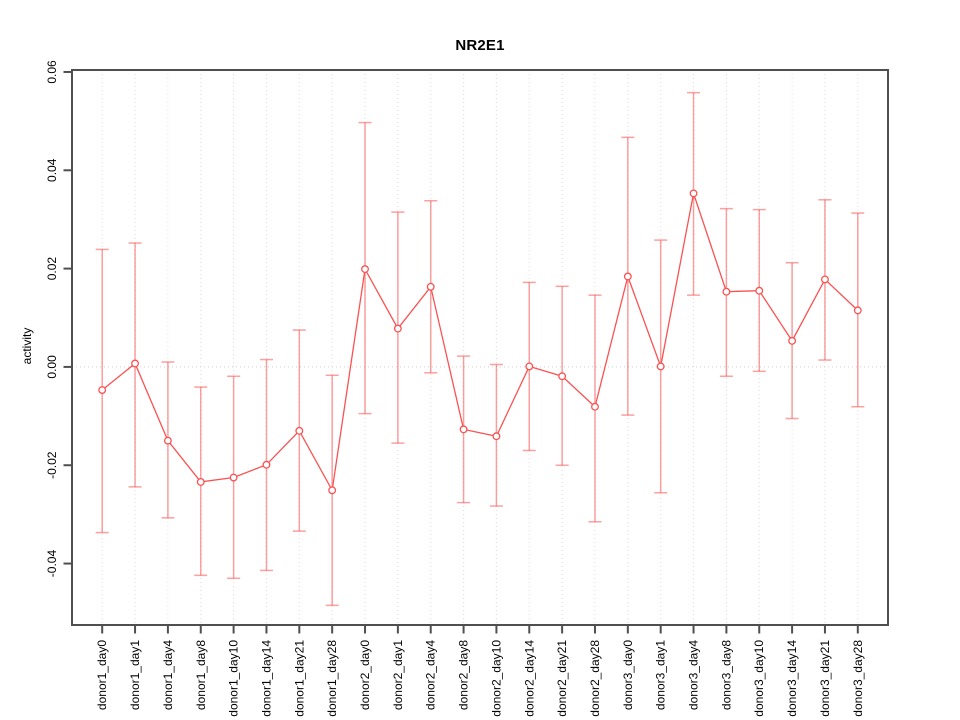 This screenshot has height=720, width=960. What do you see at coordinates (52, 72) in the screenshot?
I see `y-tick-label: 0.06` at bounding box center [52, 72].